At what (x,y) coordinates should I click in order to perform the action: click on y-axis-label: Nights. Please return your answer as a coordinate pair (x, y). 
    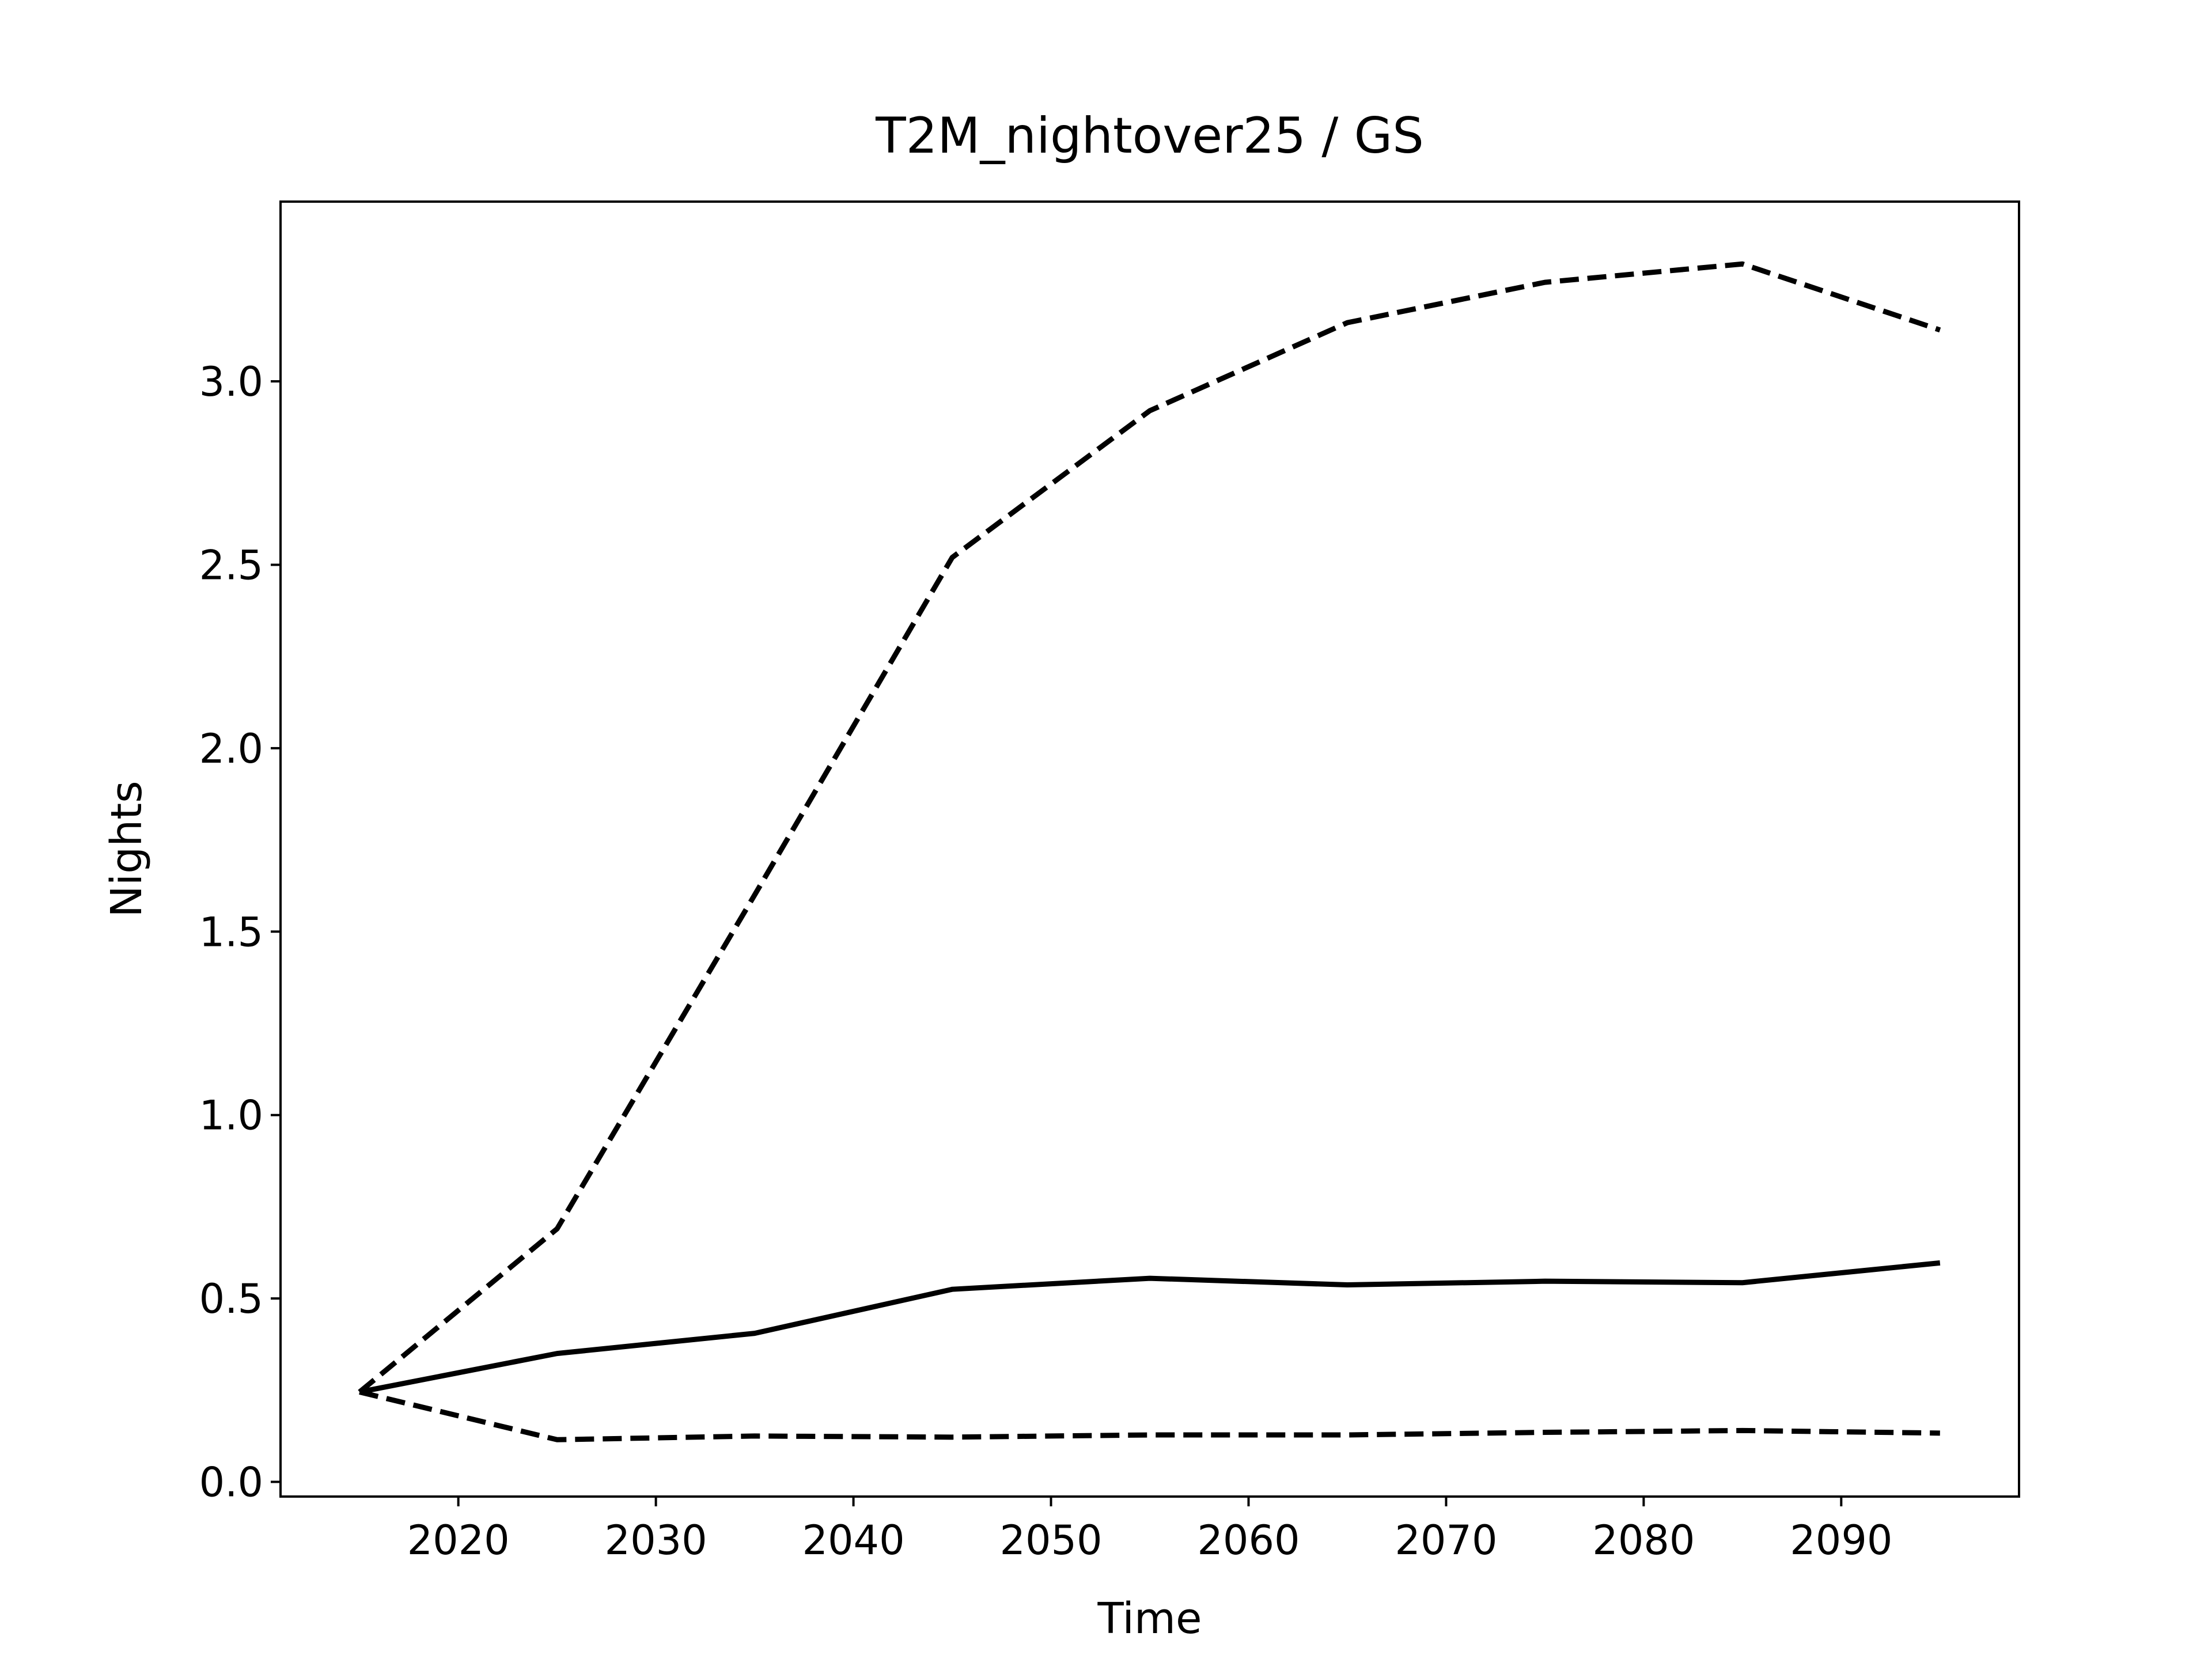
    Looking at the image, I should click on (126, 849).